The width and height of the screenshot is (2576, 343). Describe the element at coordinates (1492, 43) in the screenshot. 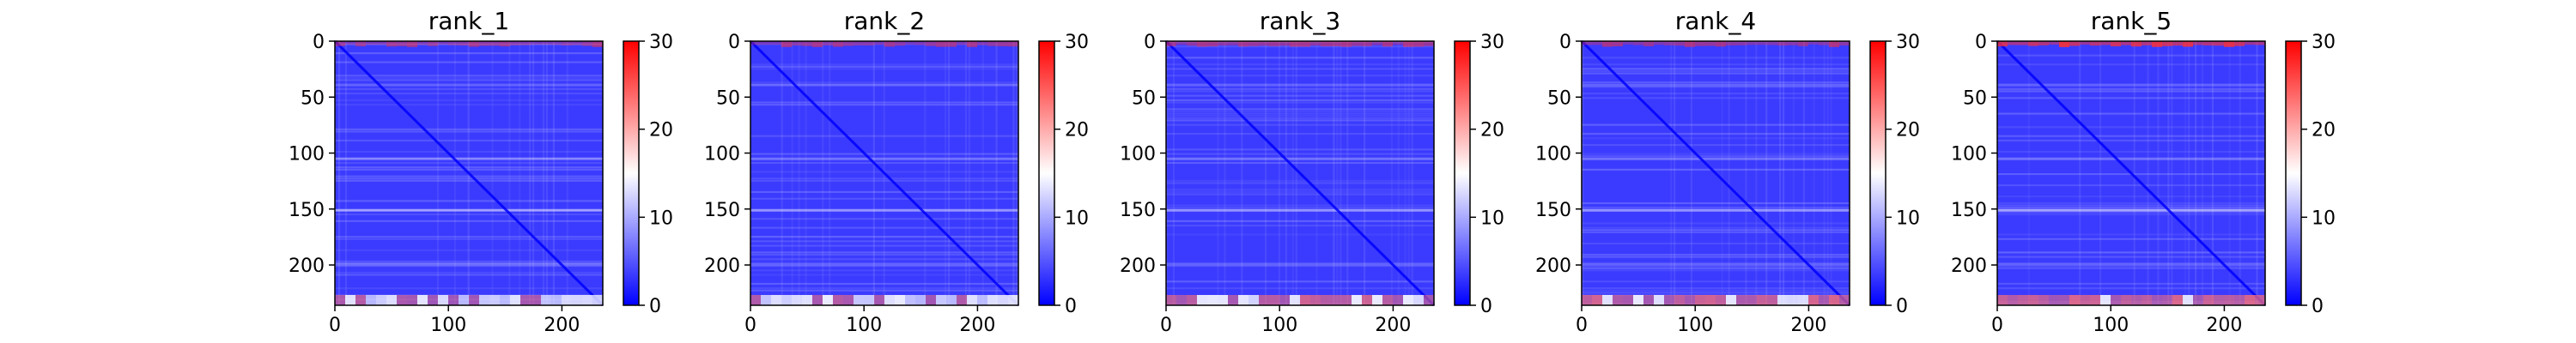

I see `colorbar-tick-label: 30` at that location.